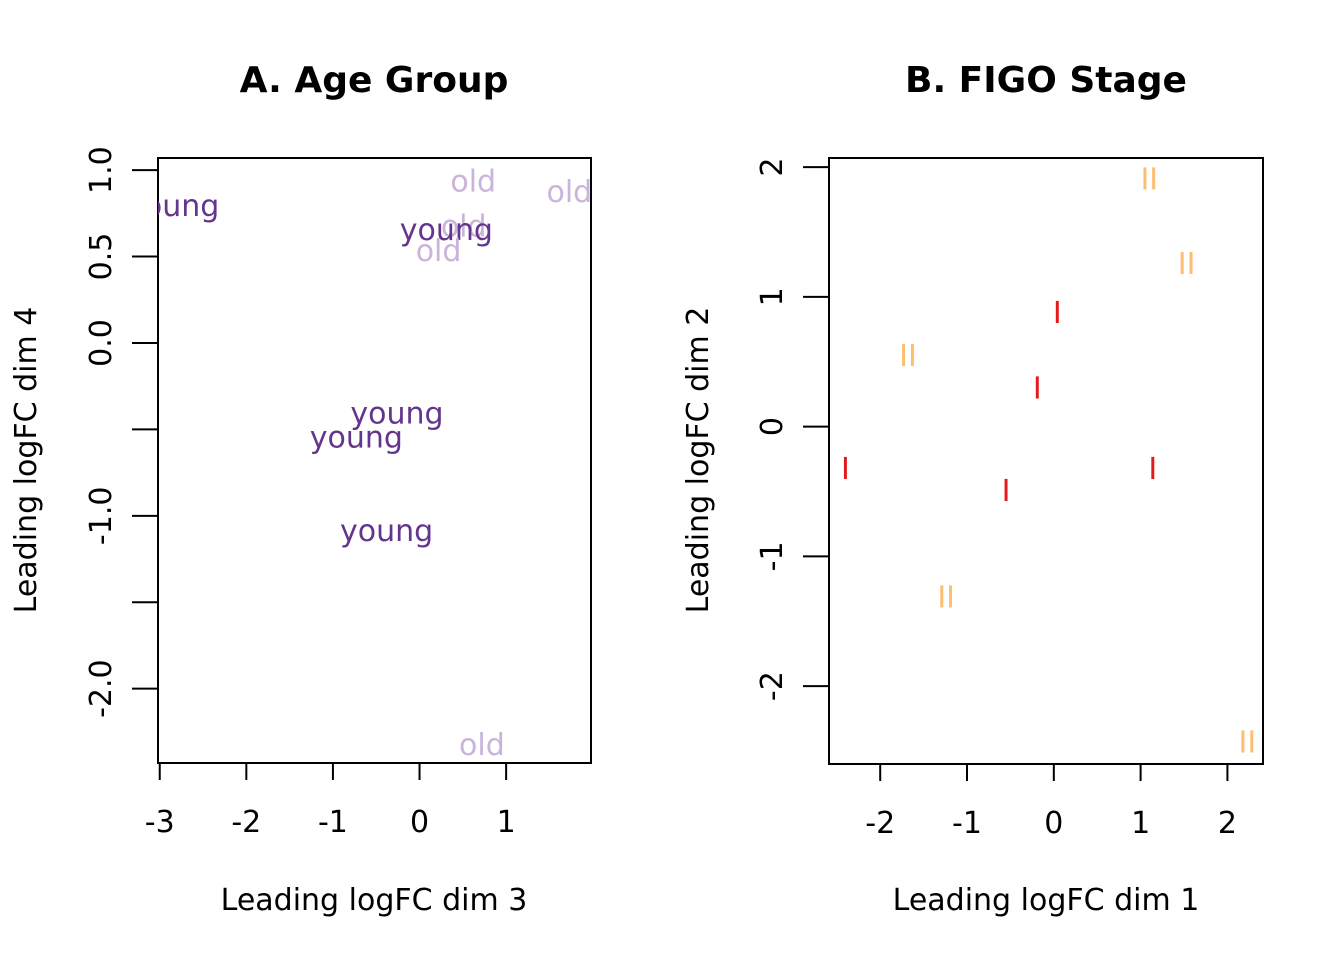 Image resolution: width=1344 pixels, height=960 pixels. Describe the element at coordinates (419, 822) in the screenshot. I see `panel-a-x-tick-label: 0` at that location.